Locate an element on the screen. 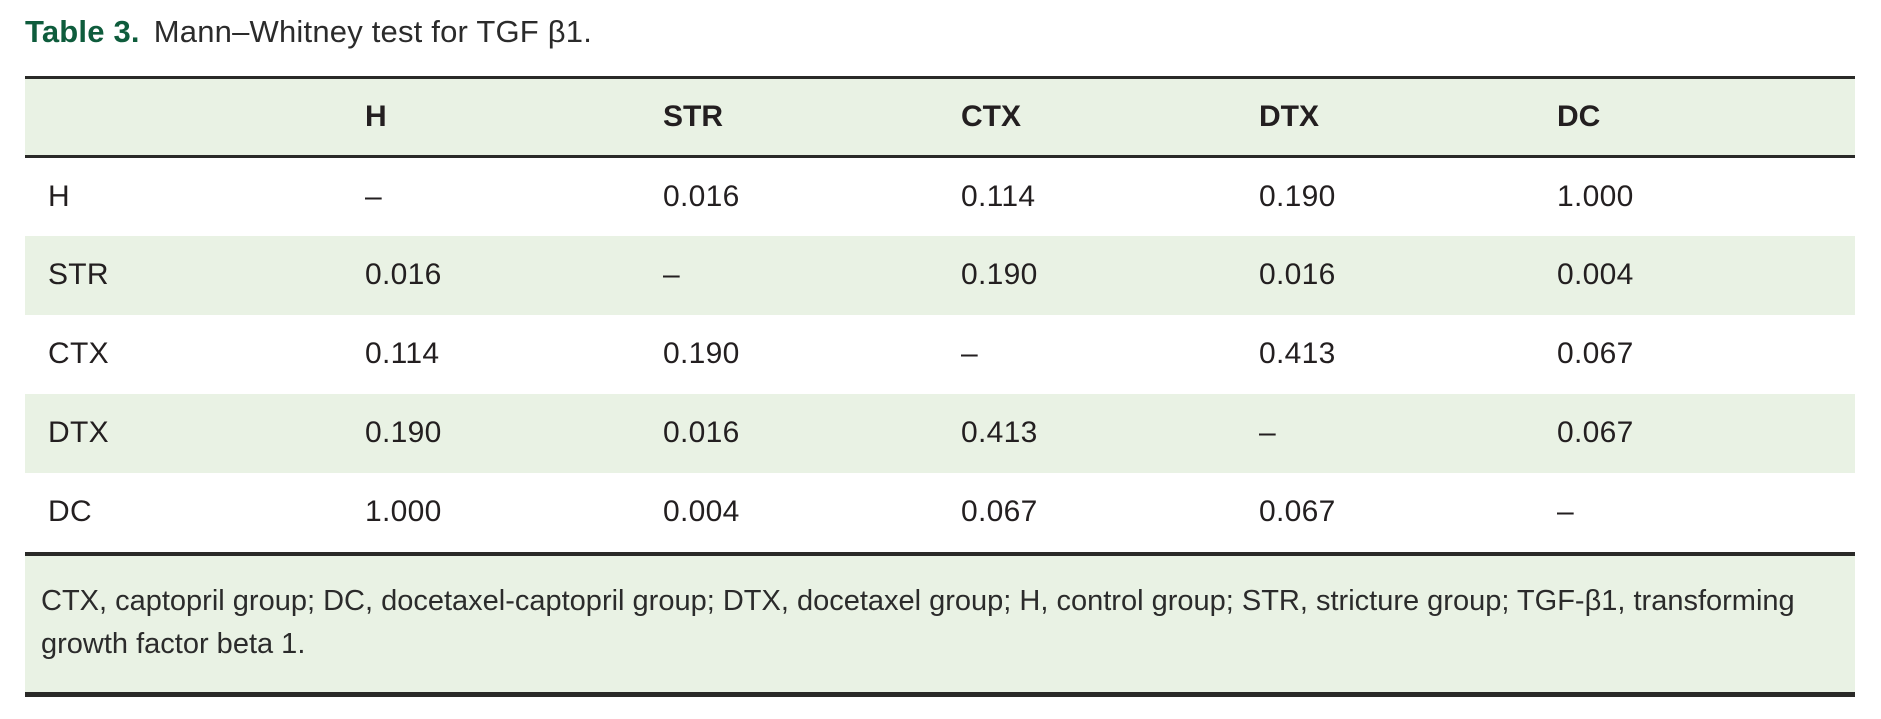  column-header-h: H is located at coordinates (376, 116).